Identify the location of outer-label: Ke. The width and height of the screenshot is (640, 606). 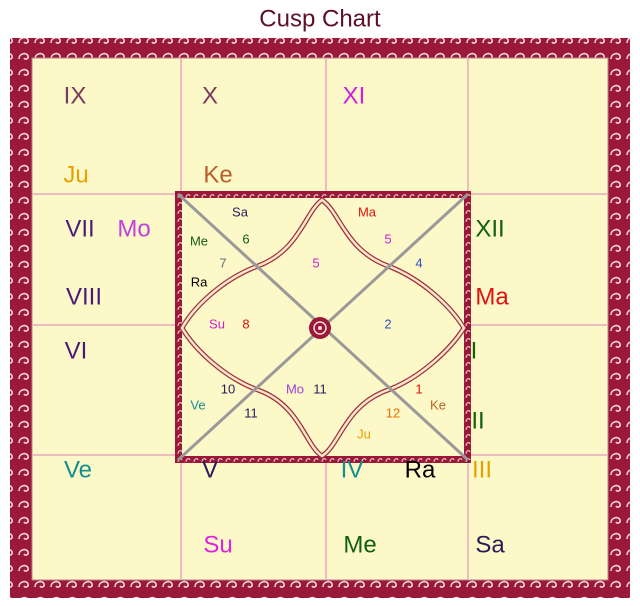
(217, 174).